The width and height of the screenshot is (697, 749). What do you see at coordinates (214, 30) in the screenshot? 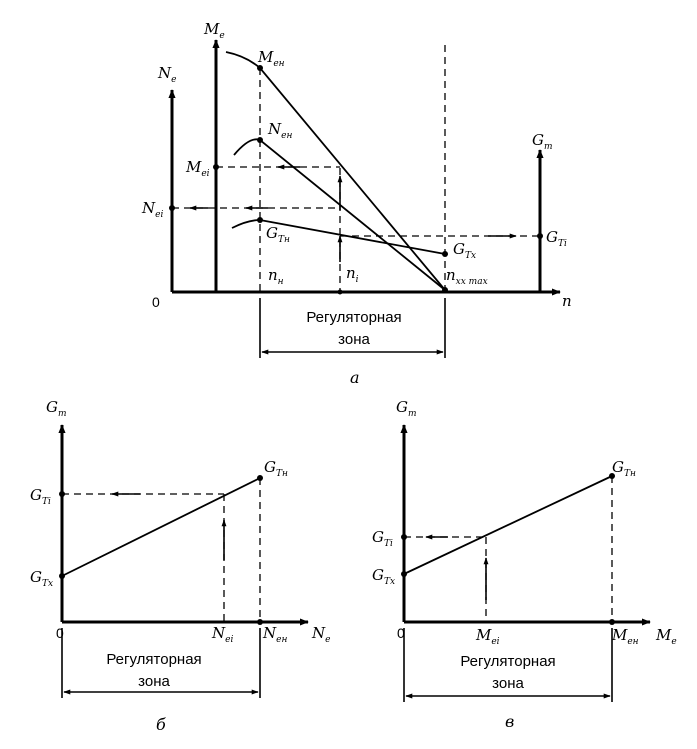
I see `axis-me-label: Me` at bounding box center [214, 30].